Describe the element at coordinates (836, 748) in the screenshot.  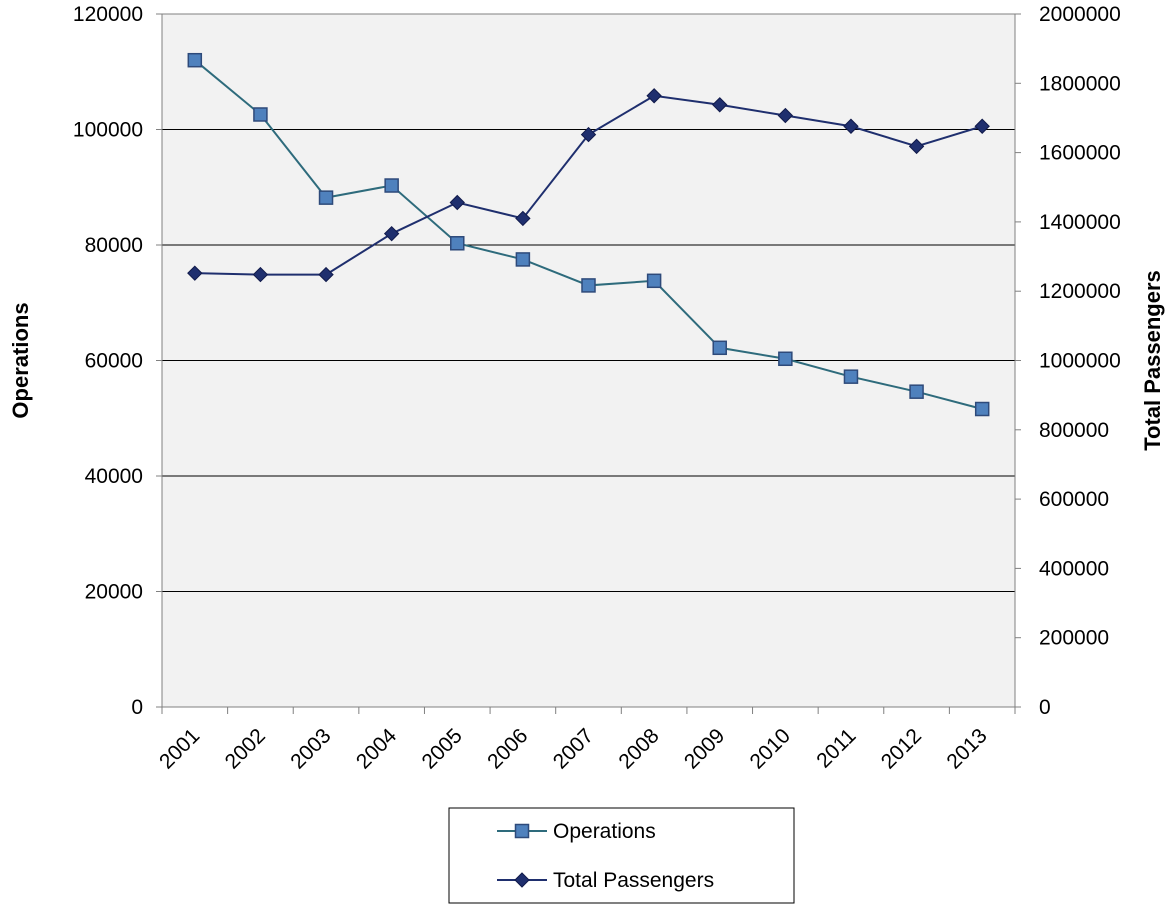
I see `x-tick-label: 2011` at that location.